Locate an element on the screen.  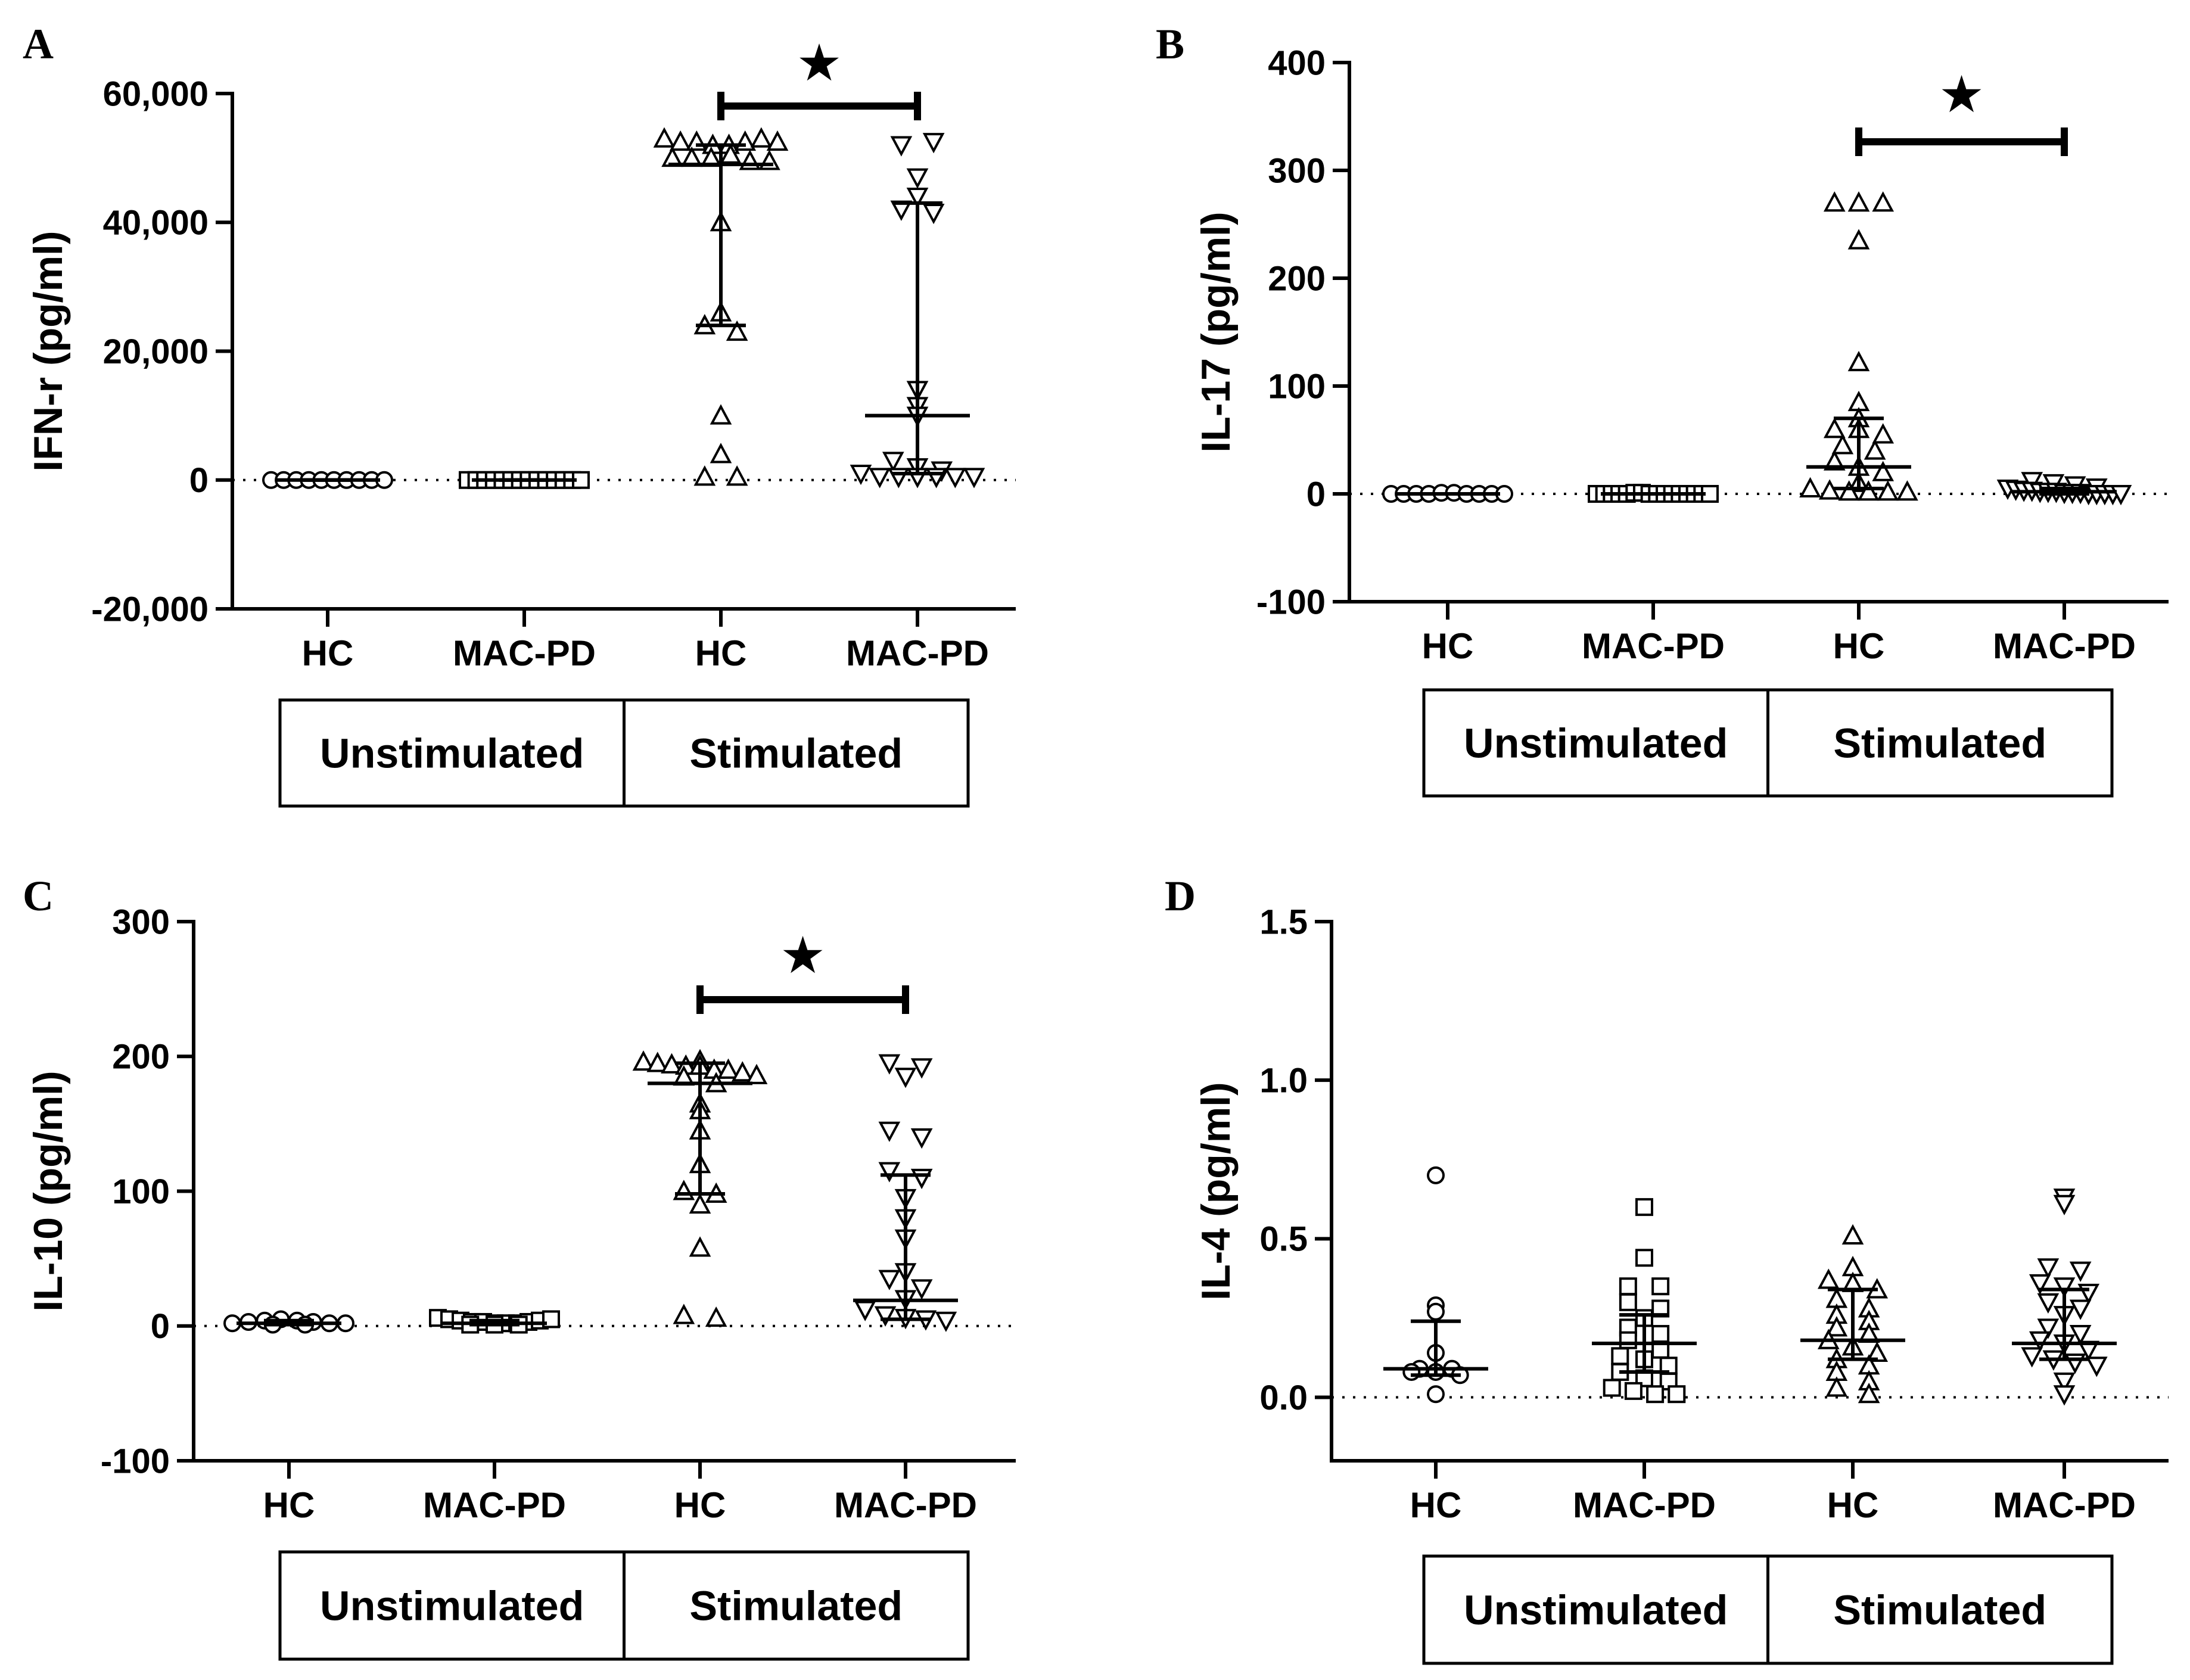
y-tick-label: 20,000 is located at coordinates (156, 351).